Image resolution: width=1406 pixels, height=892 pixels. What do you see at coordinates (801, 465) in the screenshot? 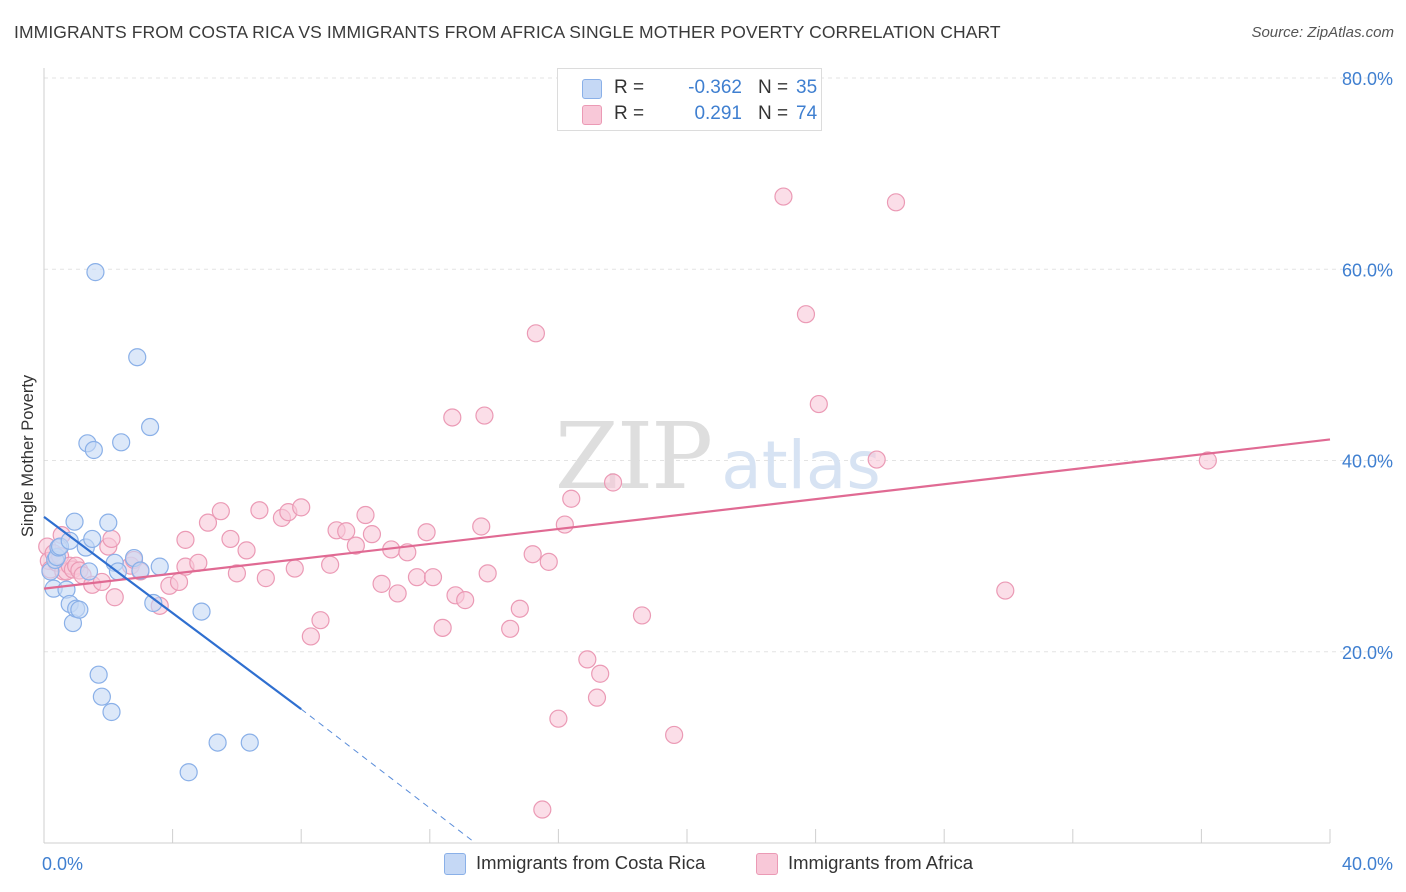
I see `watermark-atlas: atlas` at bounding box center [801, 465].